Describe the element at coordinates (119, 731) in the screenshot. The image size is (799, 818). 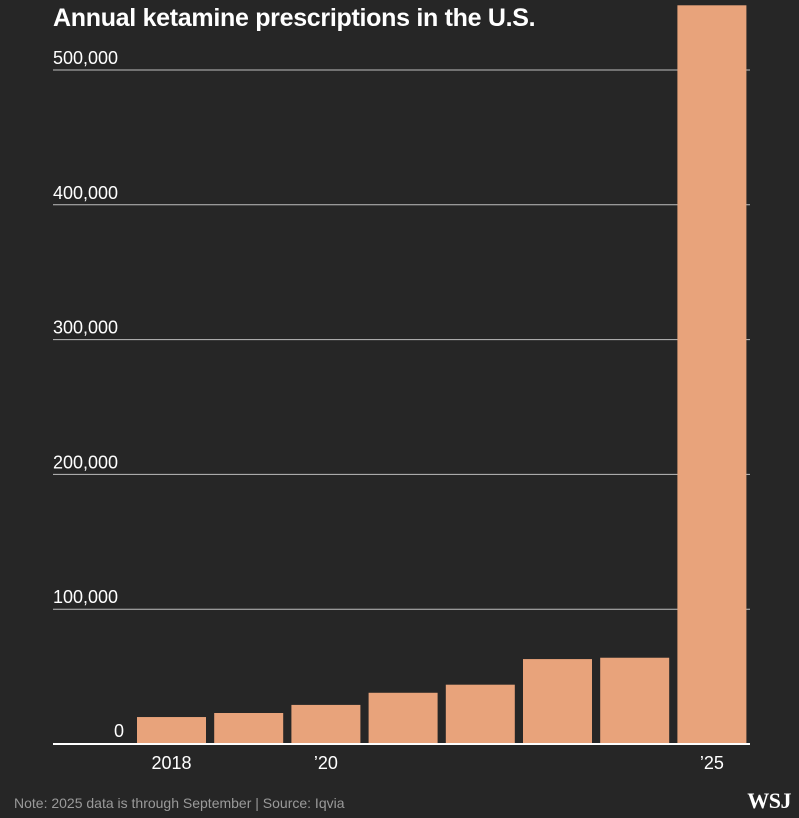
I see `y-tick-label: 0` at that location.